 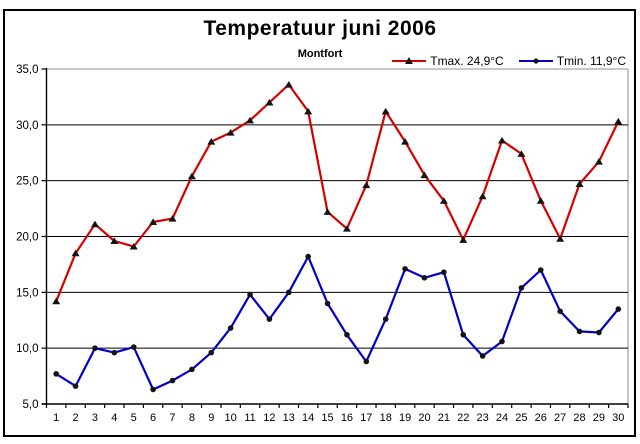 What do you see at coordinates (211, 418) in the screenshot?
I see `x-tick-label: 9` at bounding box center [211, 418].